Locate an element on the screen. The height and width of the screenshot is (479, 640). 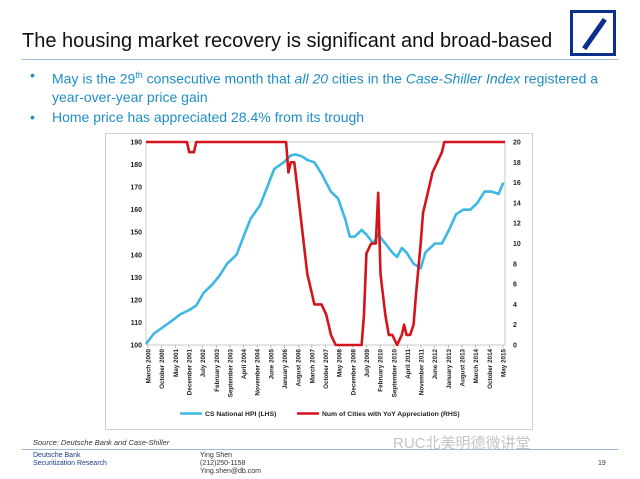
bullet-1-emphasis-1: all 20 is located at coordinates (311, 78).